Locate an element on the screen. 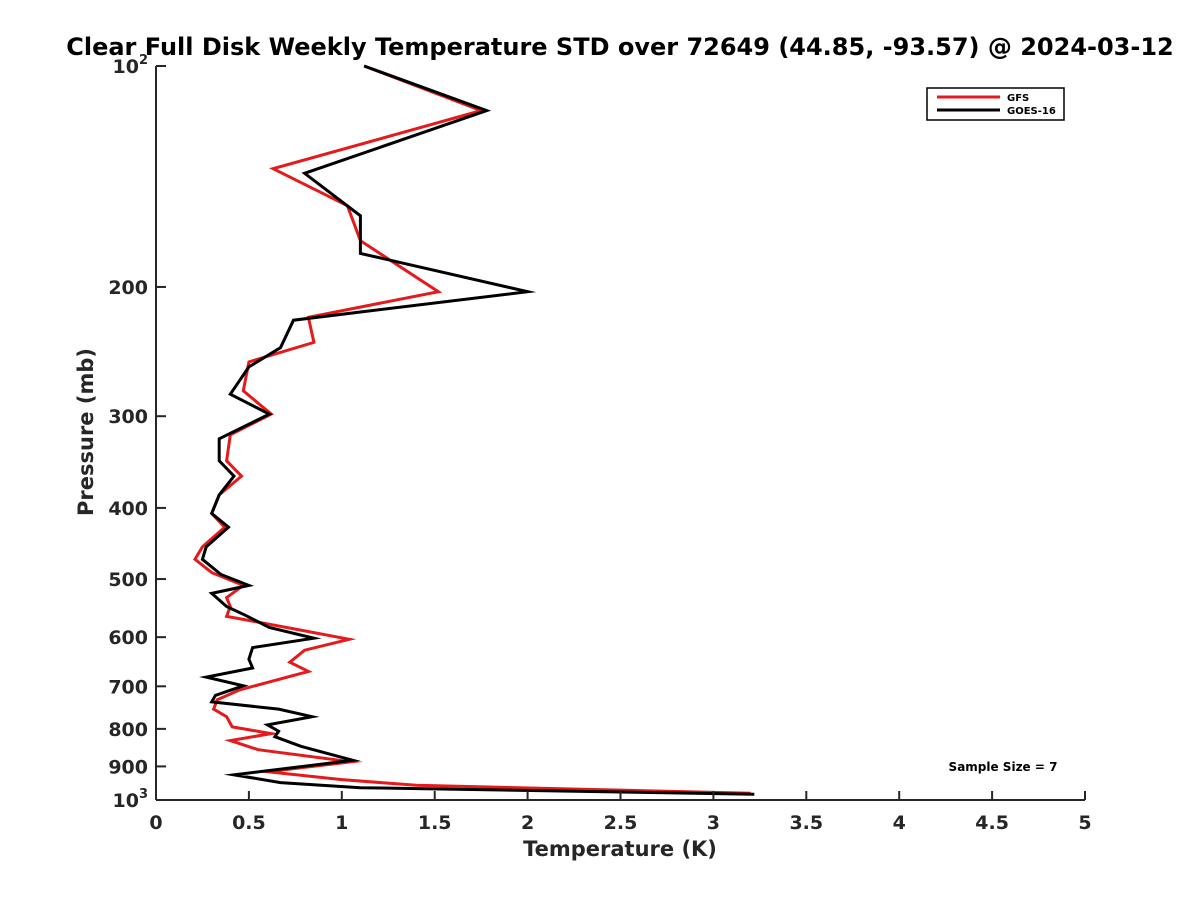 Image resolution: width=1200 pixels, height=900 pixels. x-tick-label: 4 is located at coordinates (899, 823).